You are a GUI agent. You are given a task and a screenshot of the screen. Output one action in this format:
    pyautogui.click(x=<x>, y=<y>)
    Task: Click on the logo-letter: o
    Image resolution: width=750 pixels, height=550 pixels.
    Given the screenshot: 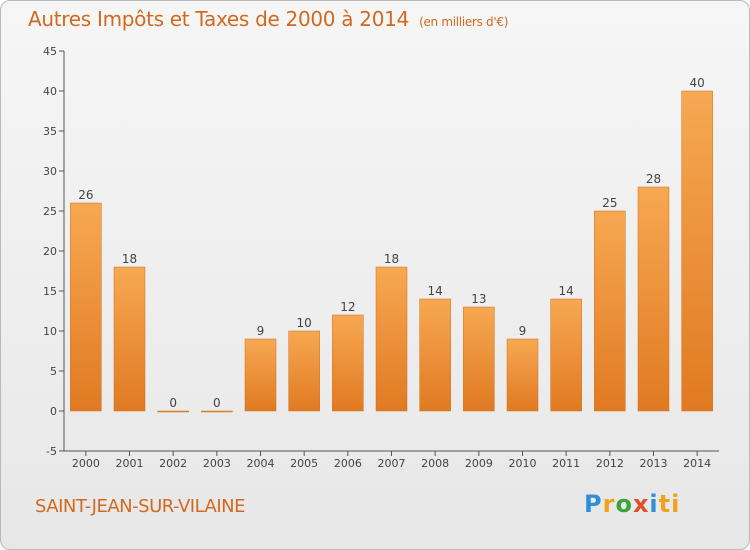 What is the action you would take?
    pyautogui.click(x=624, y=504)
    